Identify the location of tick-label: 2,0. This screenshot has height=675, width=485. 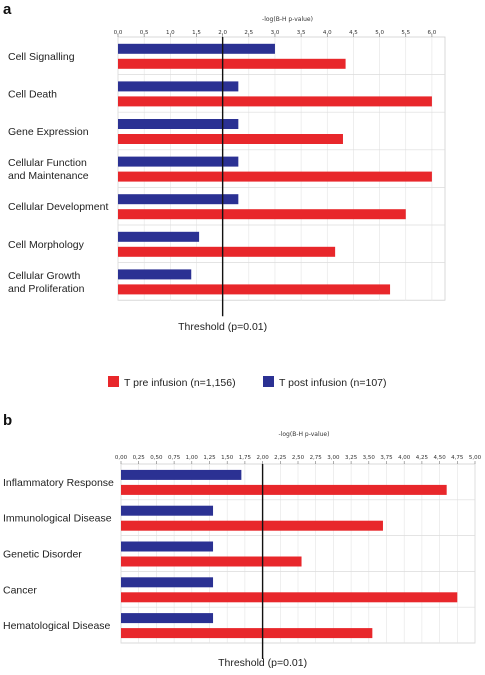
(222, 33).